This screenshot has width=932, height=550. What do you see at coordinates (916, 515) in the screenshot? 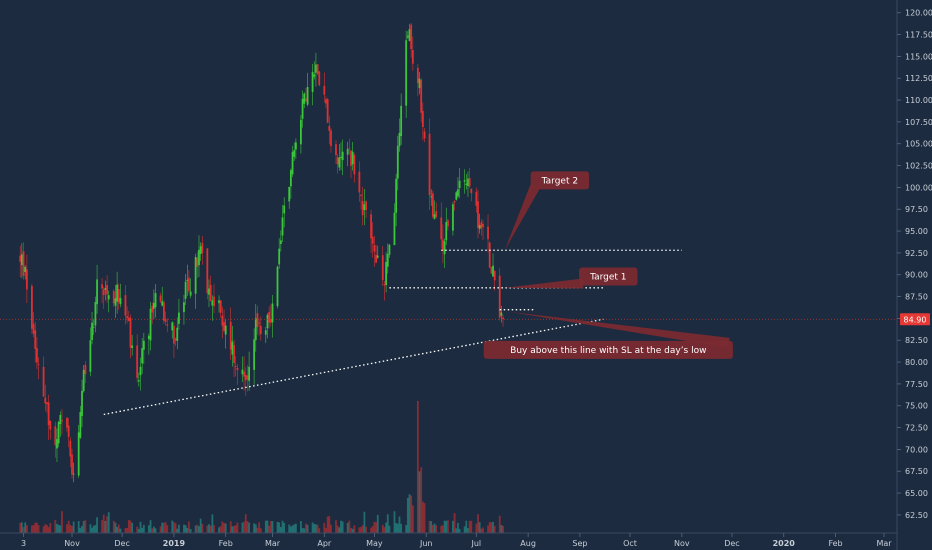
I see `y-tick-label: 62.50` at bounding box center [916, 515].